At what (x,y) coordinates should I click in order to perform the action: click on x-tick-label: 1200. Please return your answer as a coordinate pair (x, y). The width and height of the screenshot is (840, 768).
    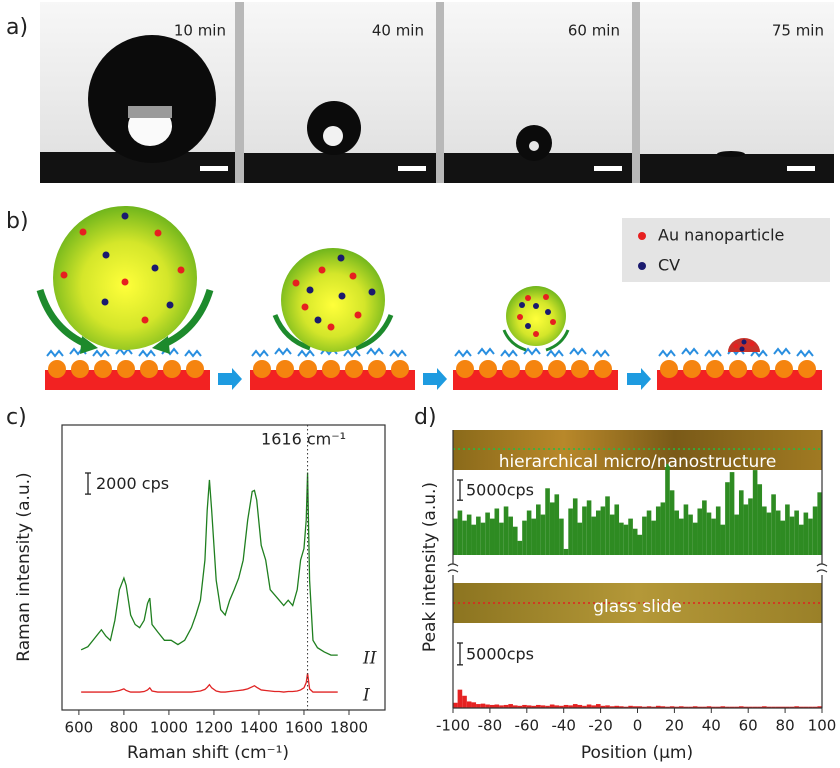
    Looking at the image, I should click on (214, 728).